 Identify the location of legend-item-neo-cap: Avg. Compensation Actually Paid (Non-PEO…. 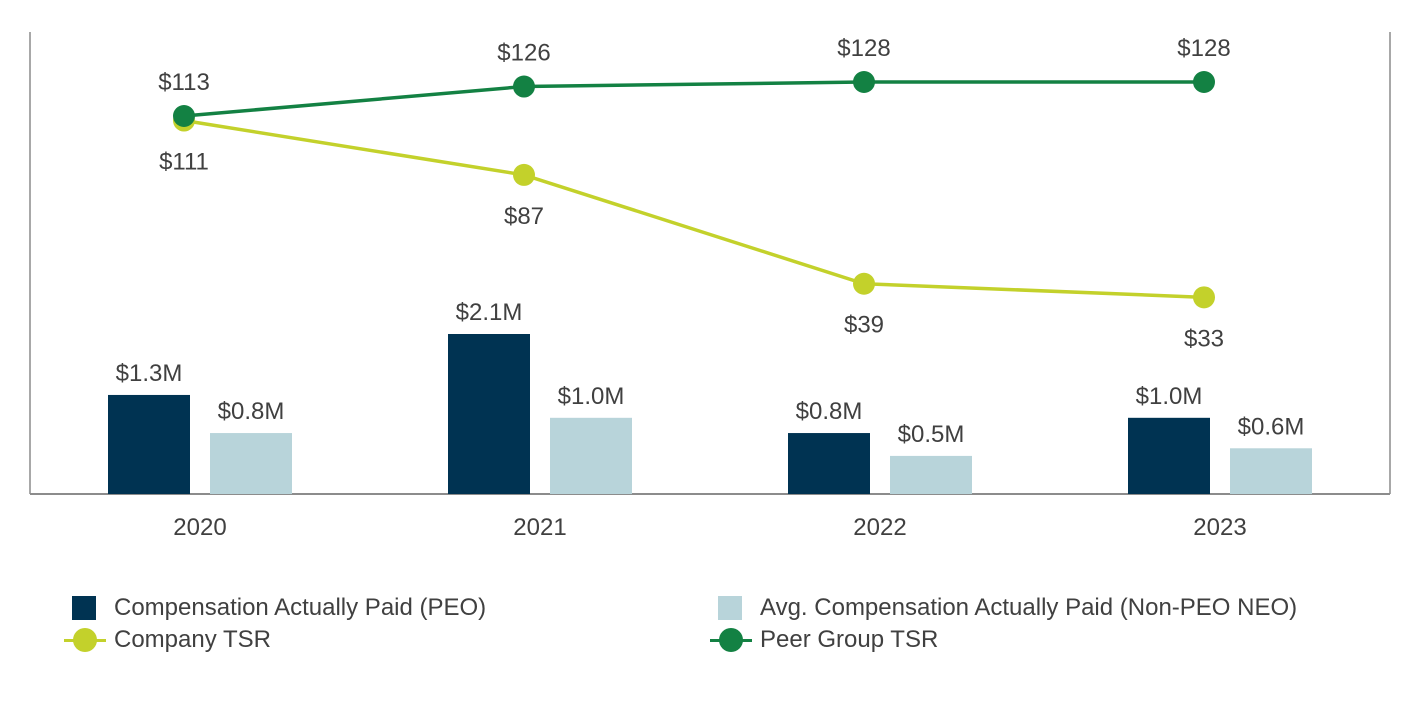
(1007, 608).